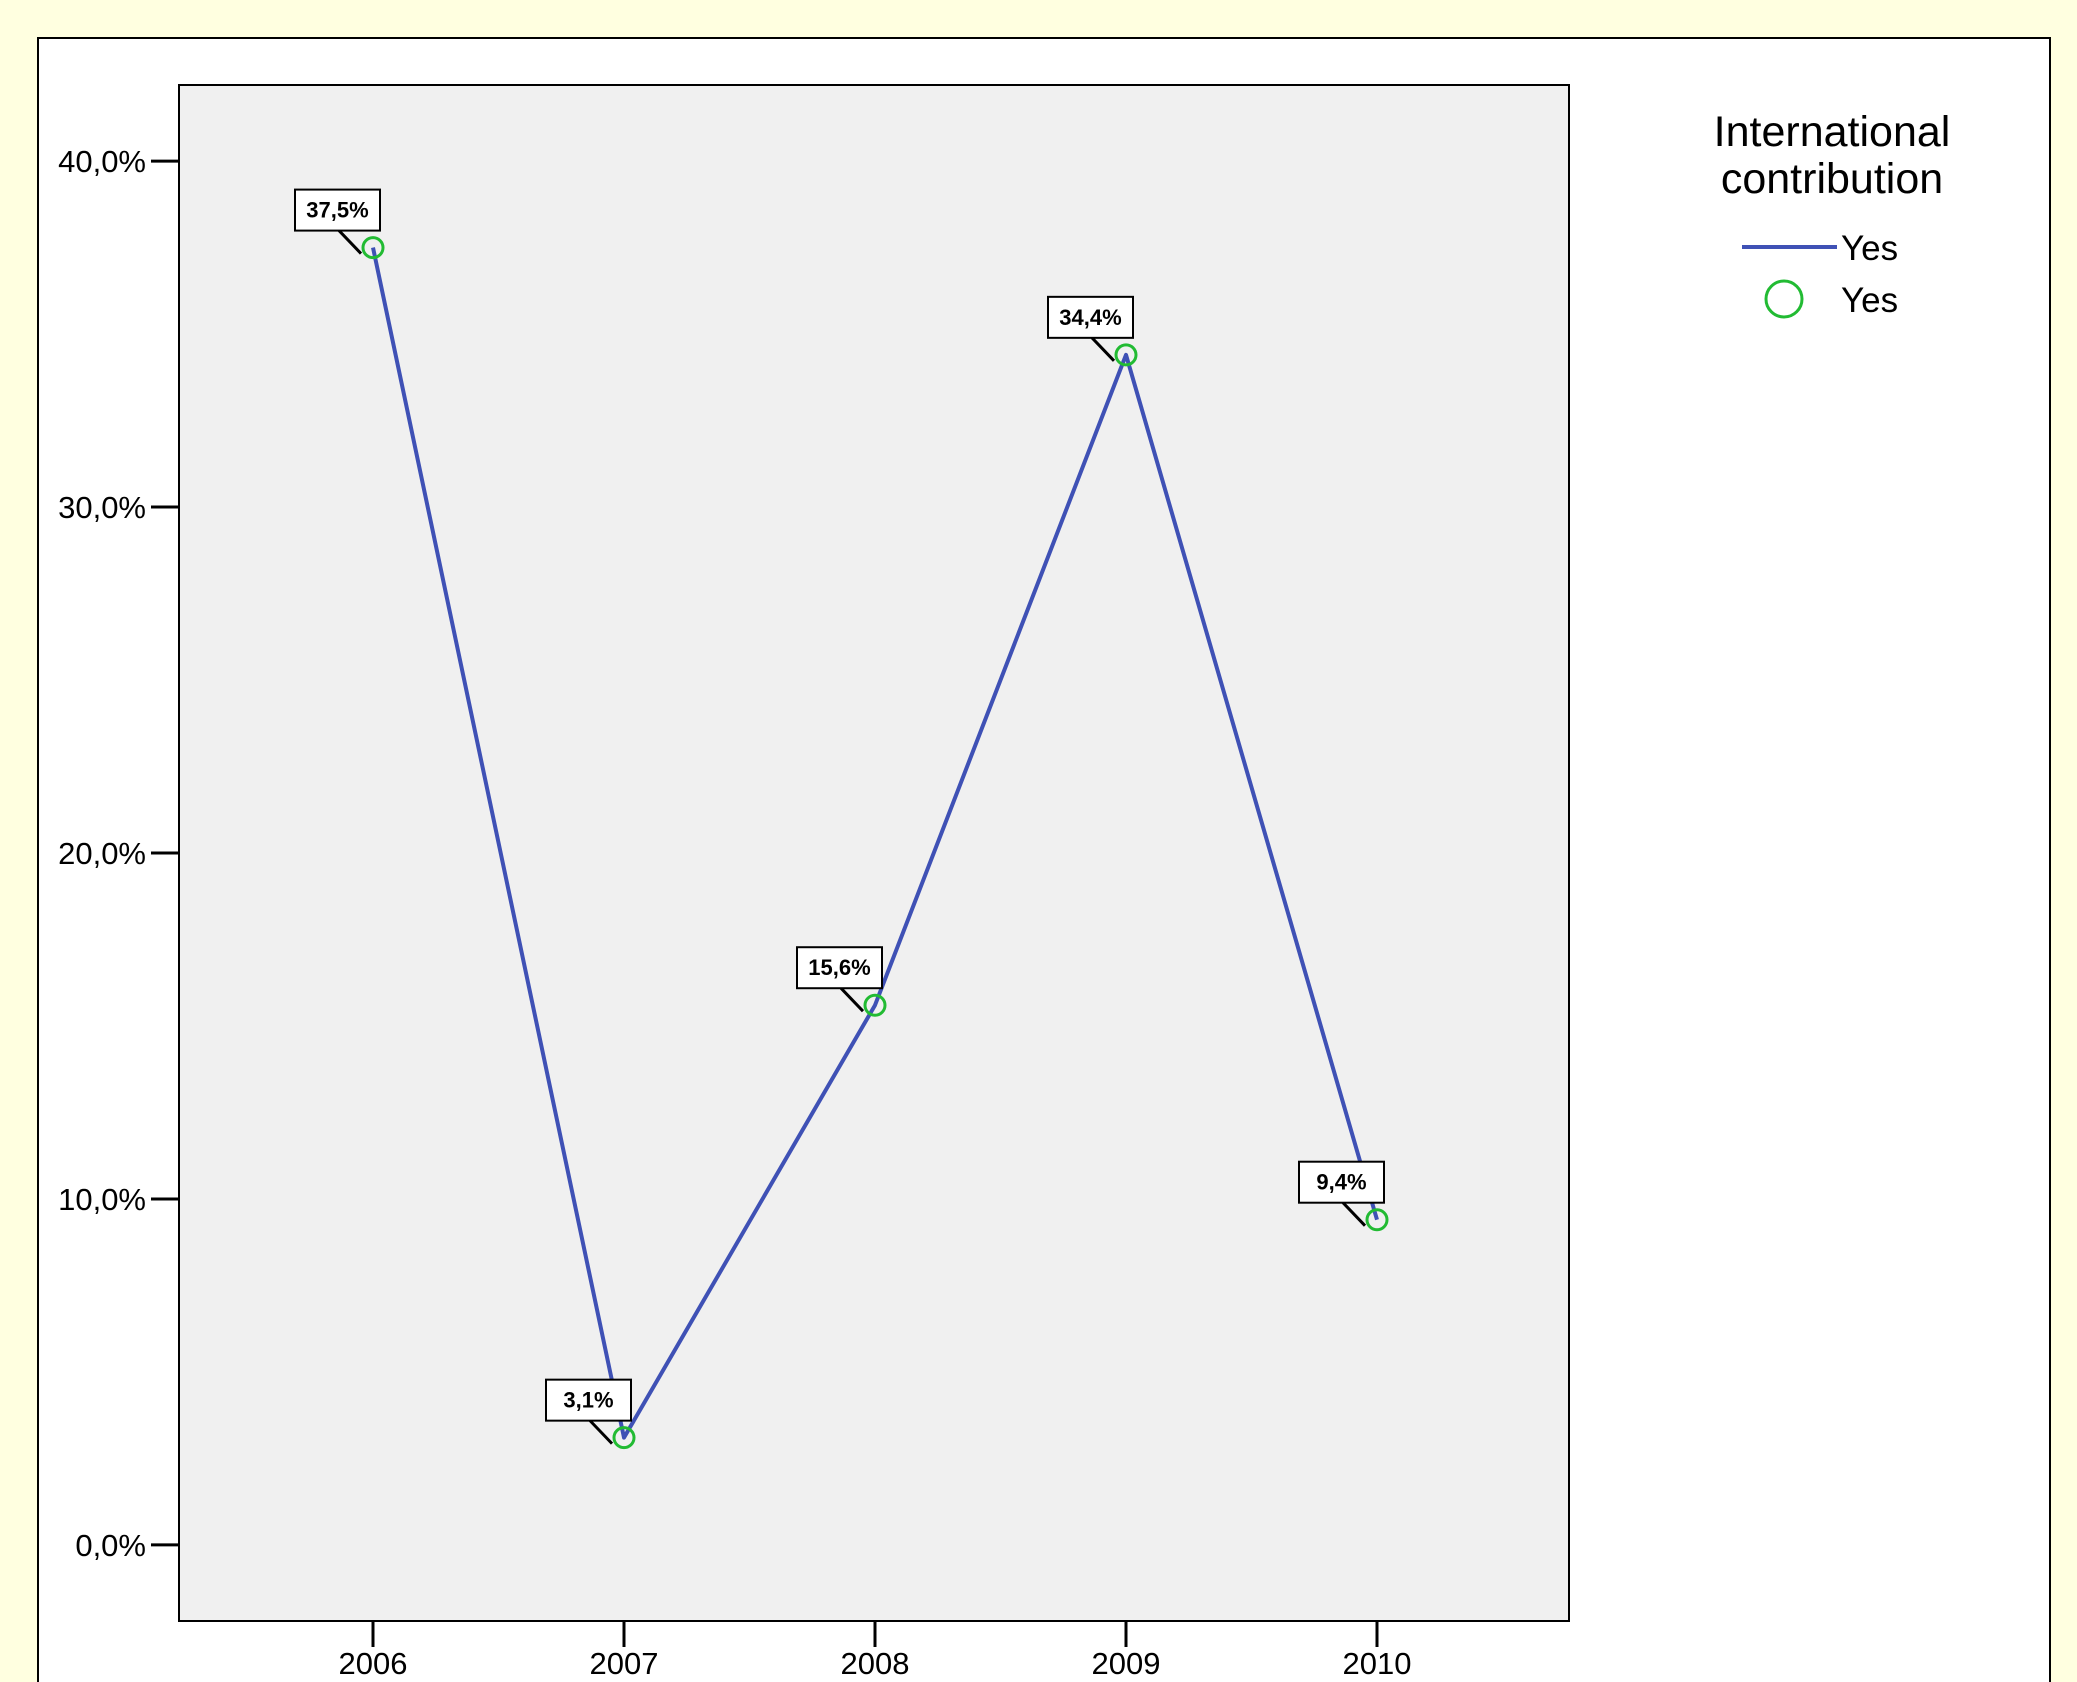 The image size is (2077, 1682). Describe the element at coordinates (1126, 1663) in the screenshot. I see `x-tick-label: 2009` at that location.